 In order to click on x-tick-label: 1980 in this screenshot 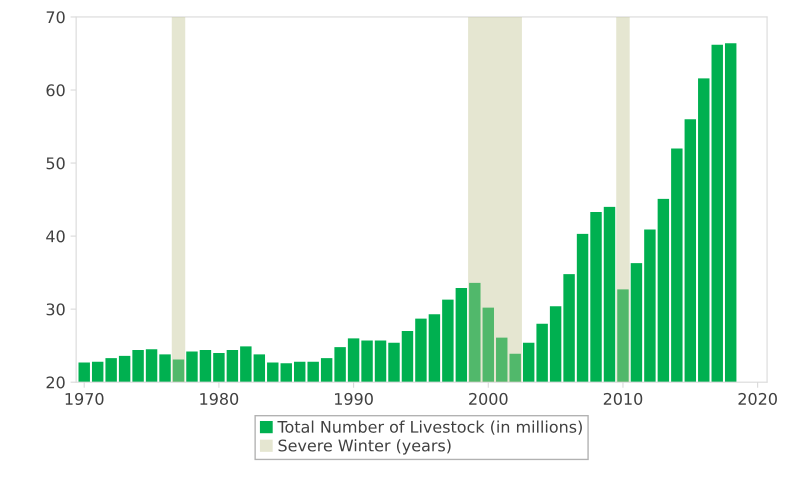, I will do `click(219, 398)`.